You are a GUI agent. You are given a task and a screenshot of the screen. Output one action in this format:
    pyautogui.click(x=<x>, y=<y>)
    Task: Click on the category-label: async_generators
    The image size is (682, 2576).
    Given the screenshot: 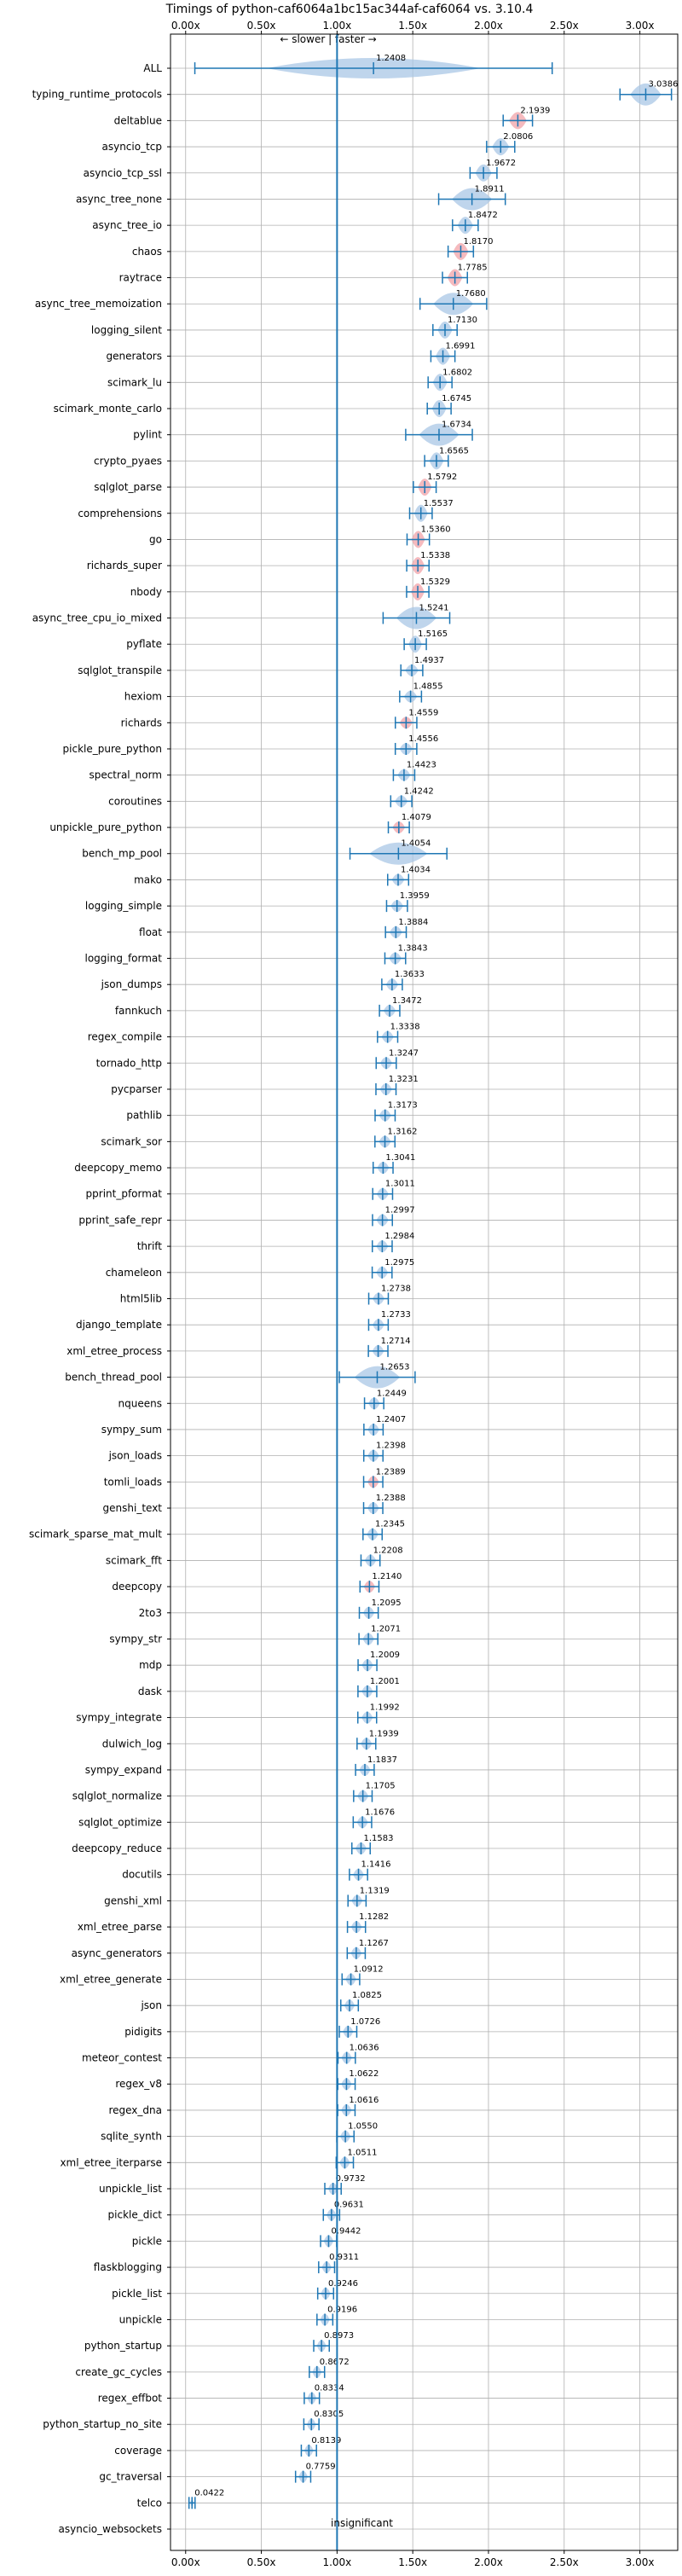 What is the action you would take?
    pyautogui.click(x=117, y=1953)
    